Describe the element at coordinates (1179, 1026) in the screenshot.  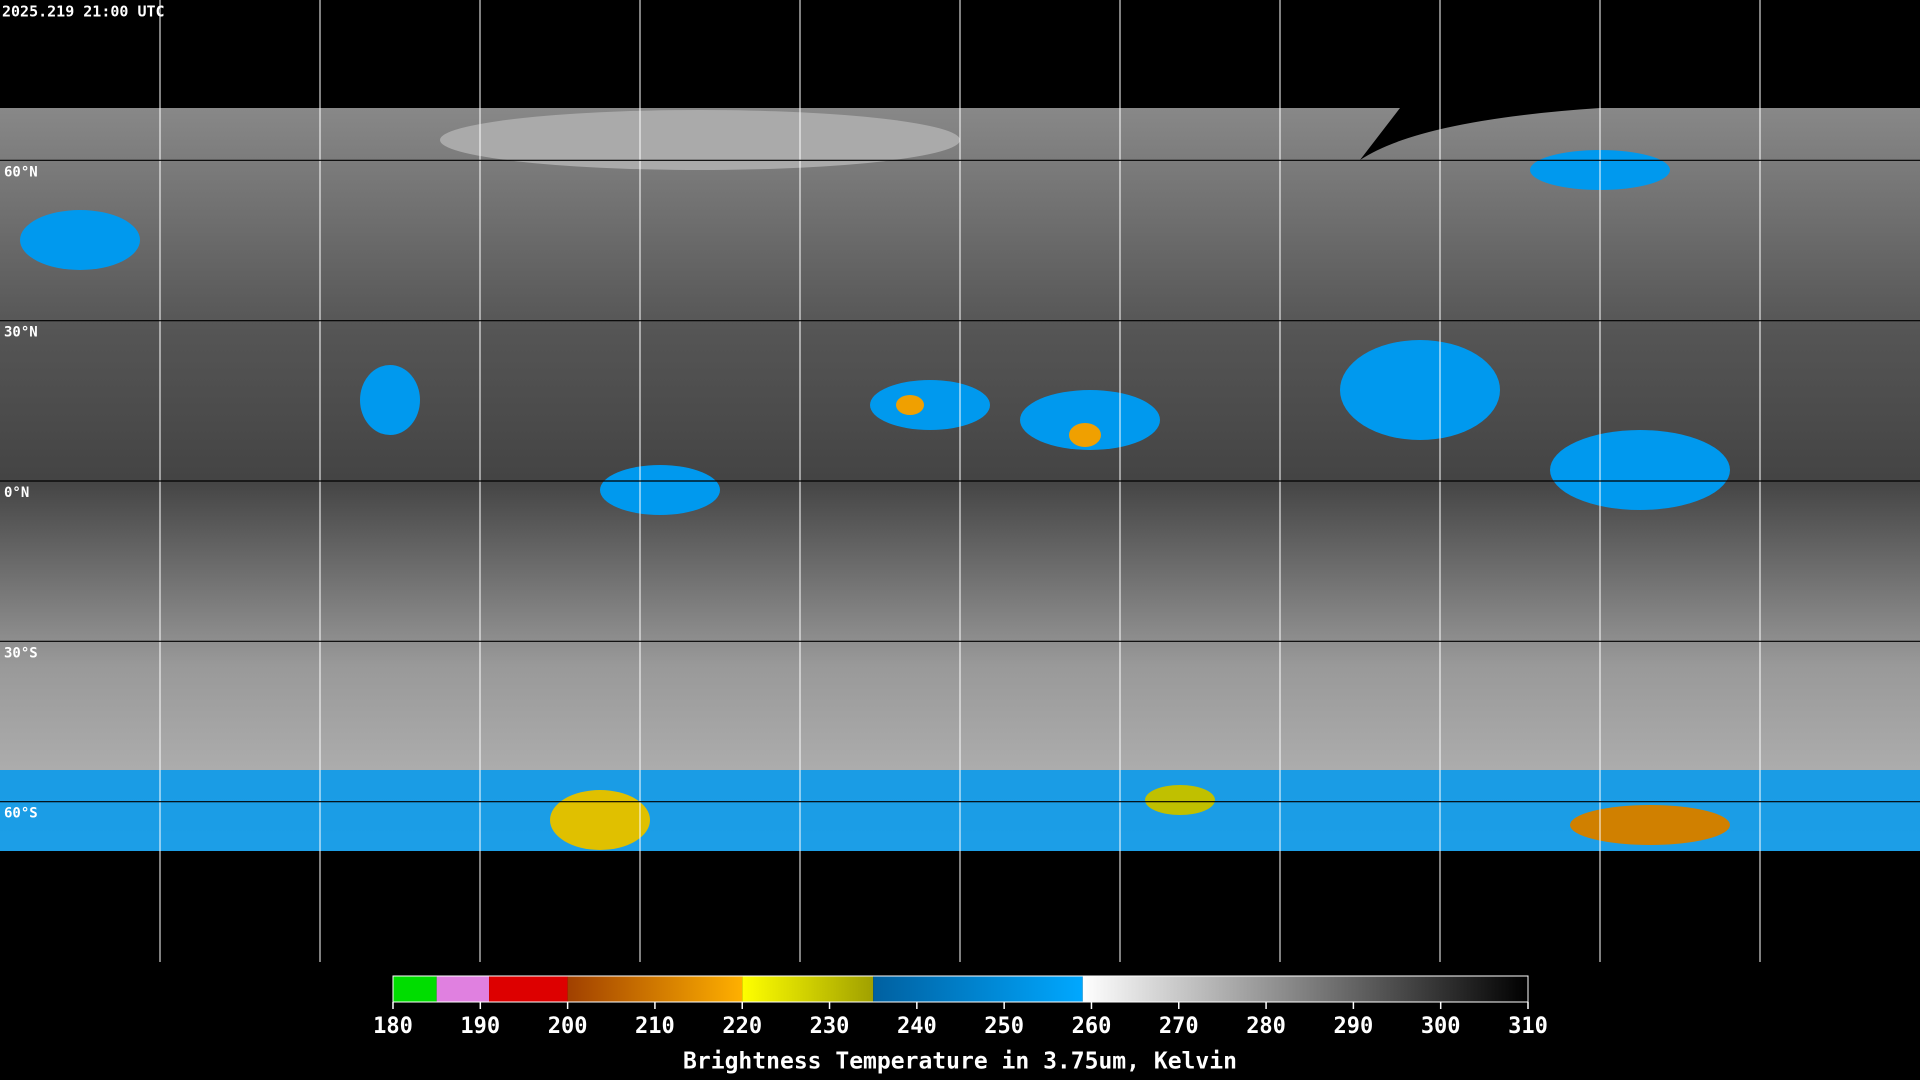
I see `colorbar-tick-label: 270` at that location.